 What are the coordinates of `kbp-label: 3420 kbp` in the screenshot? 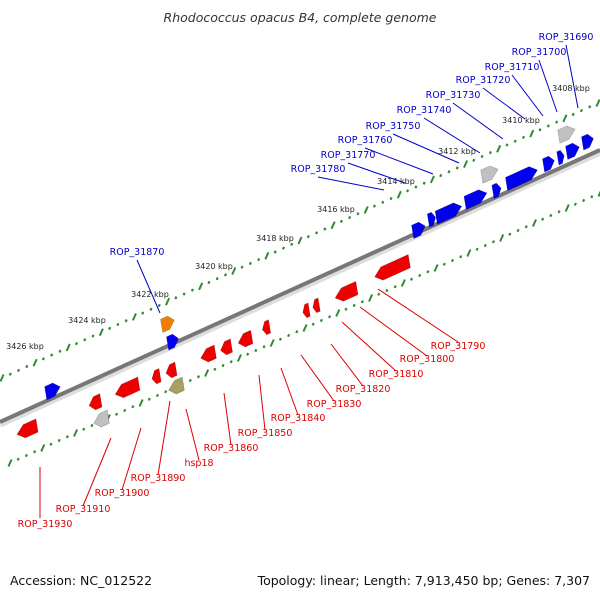 It's located at (214, 266).